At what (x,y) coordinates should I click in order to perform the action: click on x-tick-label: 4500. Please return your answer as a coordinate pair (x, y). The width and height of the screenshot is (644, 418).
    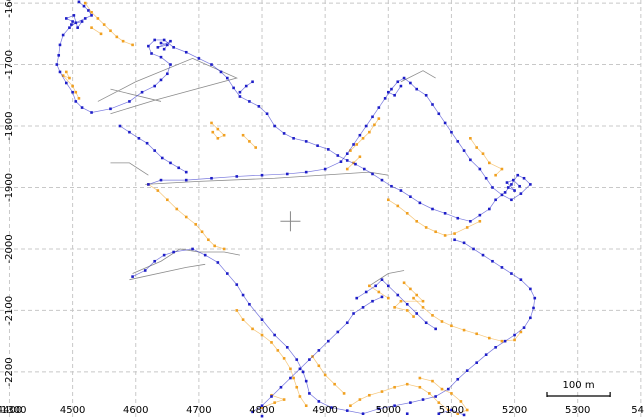
    Looking at the image, I should click on (72, 410).